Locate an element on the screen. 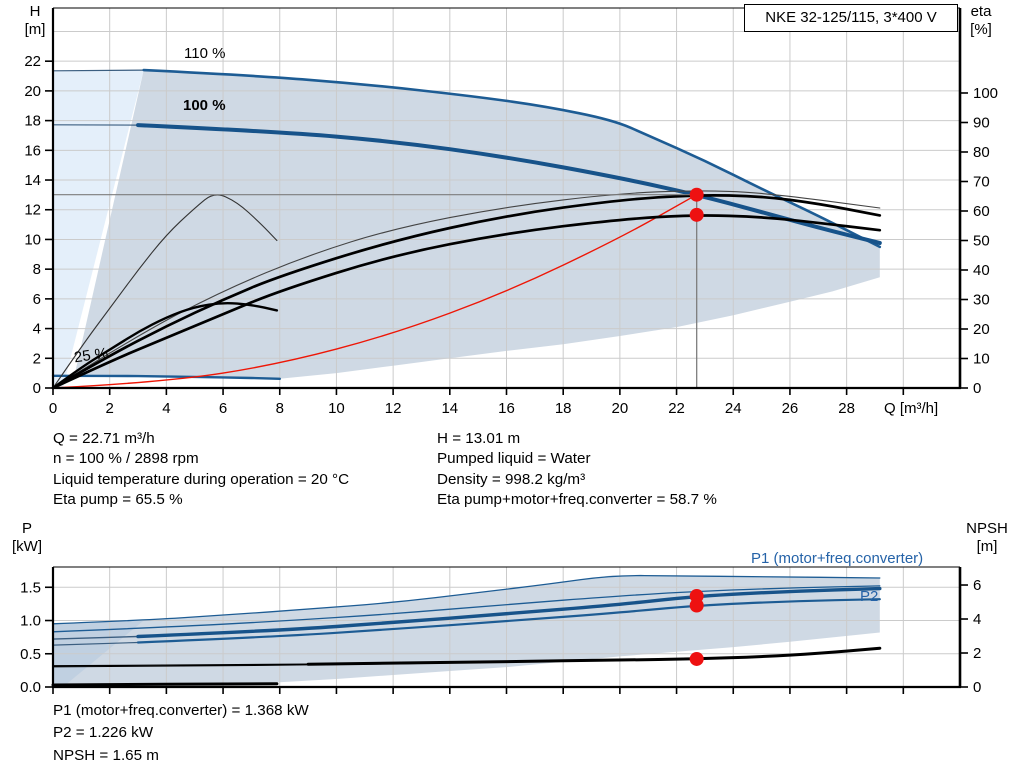 The height and width of the screenshot is (781, 1024). info-p2: P2 = 1.226 kW is located at coordinates (103, 733).